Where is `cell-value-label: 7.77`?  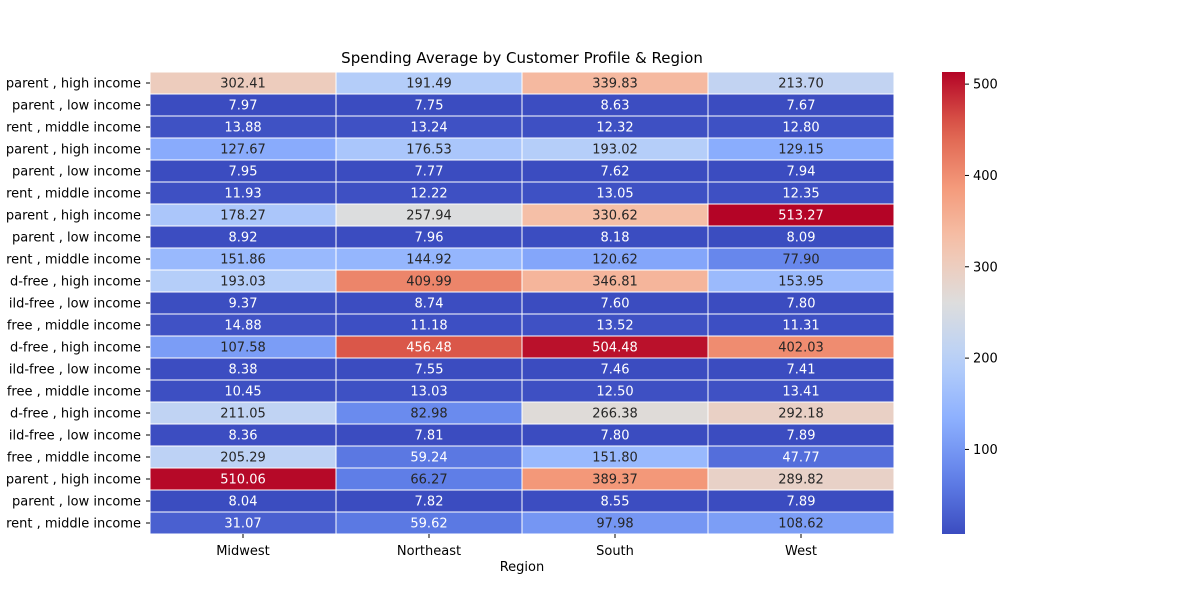
cell-value-label: 7.77 is located at coordinates (429, 172).